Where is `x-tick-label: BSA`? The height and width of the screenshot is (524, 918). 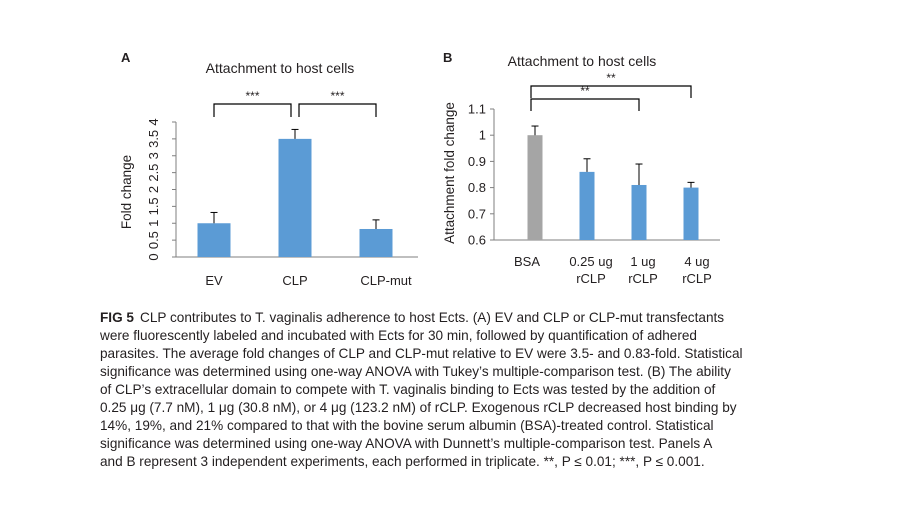
x-tick-label: BSA is located at coordinates (527, 261).